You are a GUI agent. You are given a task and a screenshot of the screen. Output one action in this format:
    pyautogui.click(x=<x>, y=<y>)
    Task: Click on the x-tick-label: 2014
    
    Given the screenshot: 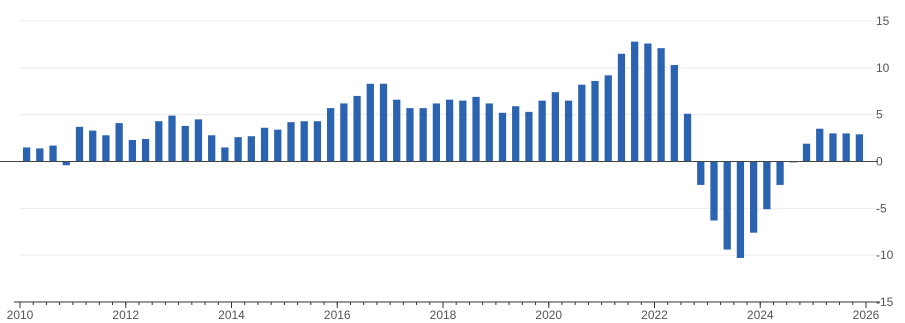 What is the action you would take?
    pyautogui.click(x=231, y=315)
    